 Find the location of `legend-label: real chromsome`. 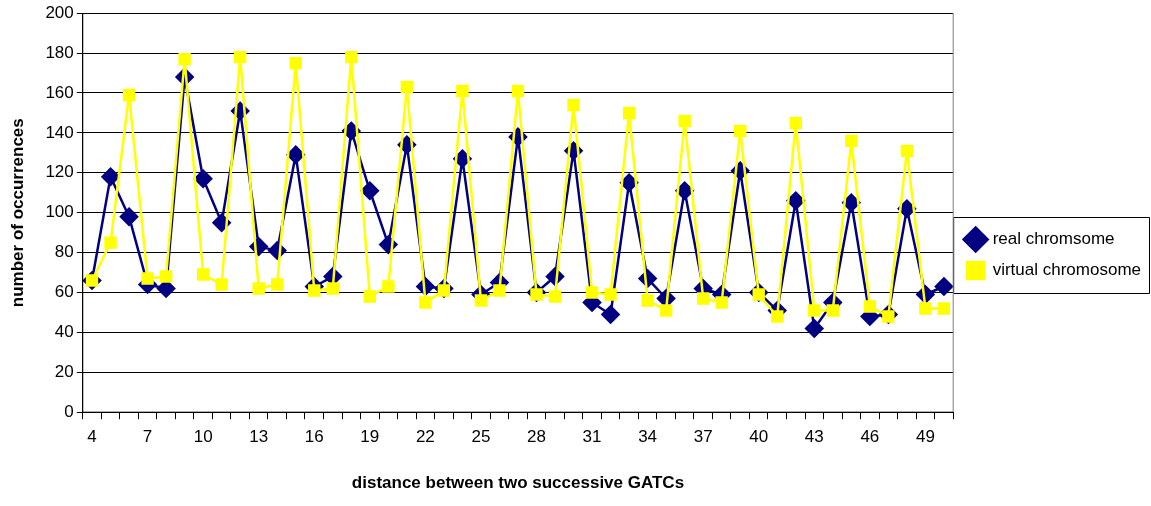

legend-label: real chromsome is located at coordinates (1053, 239).